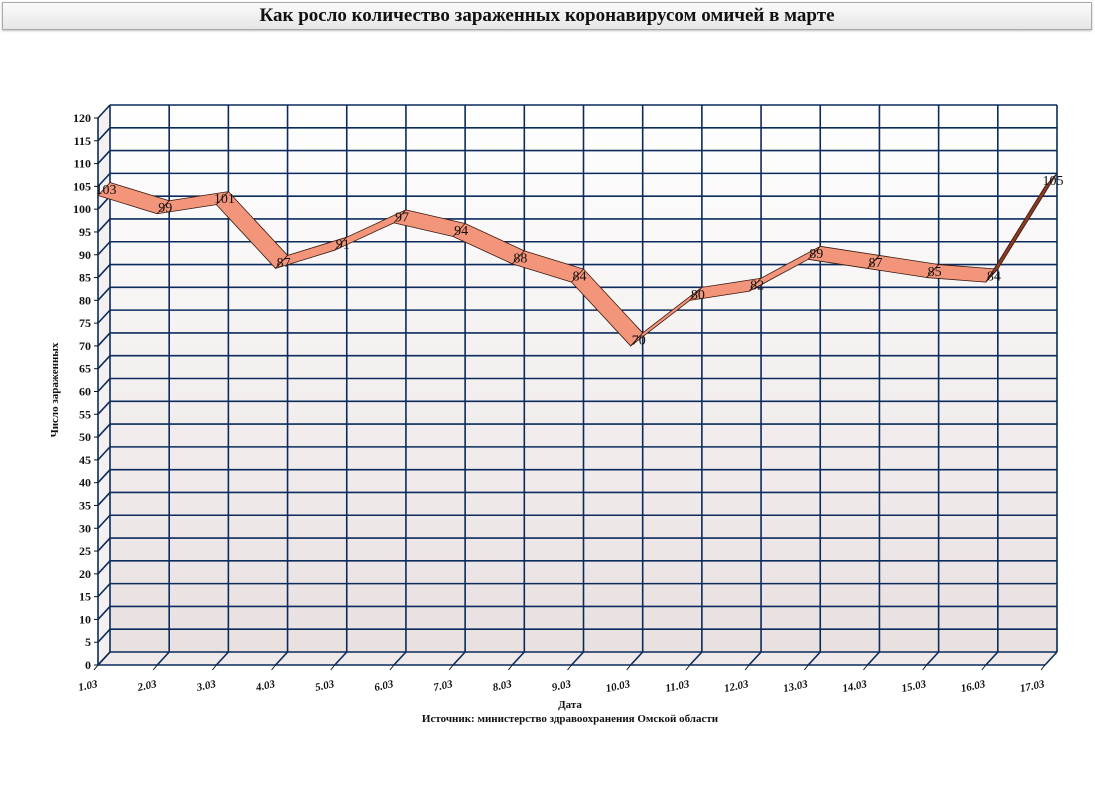 This screenshot has height=805, width=1095. Describe the element at coordinates (85, 346) in the screenshot. I see `y-tick-label: 70` at that location.